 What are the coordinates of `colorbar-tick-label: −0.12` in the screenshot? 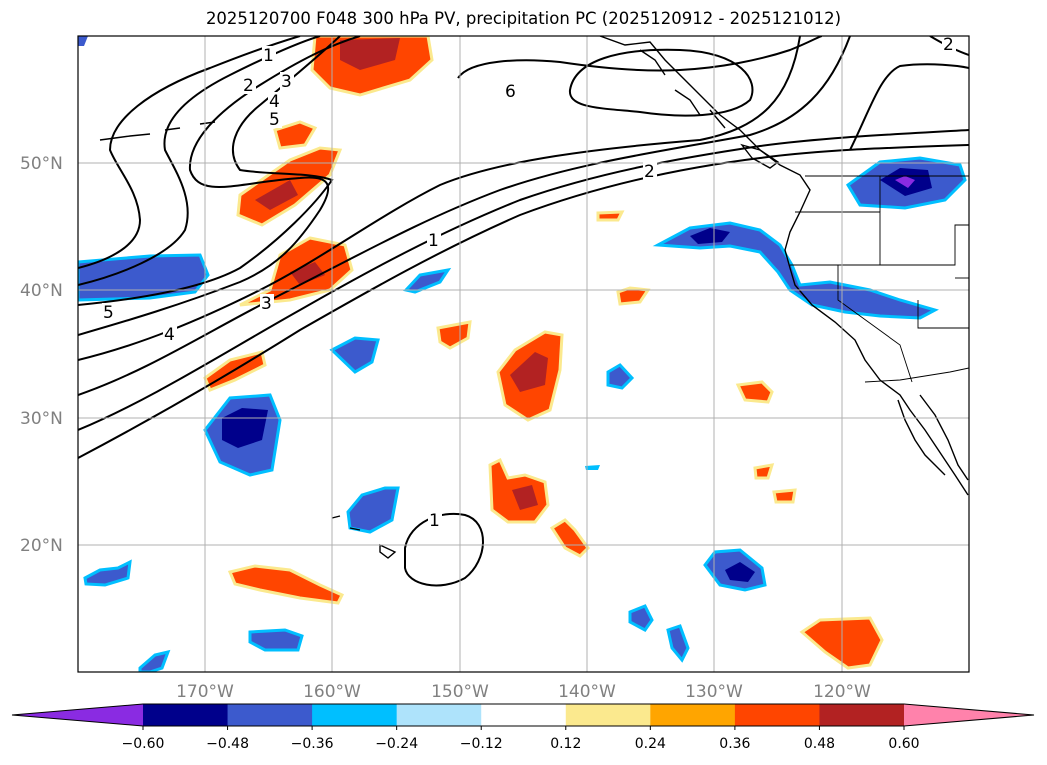 It's located at (481, 744).